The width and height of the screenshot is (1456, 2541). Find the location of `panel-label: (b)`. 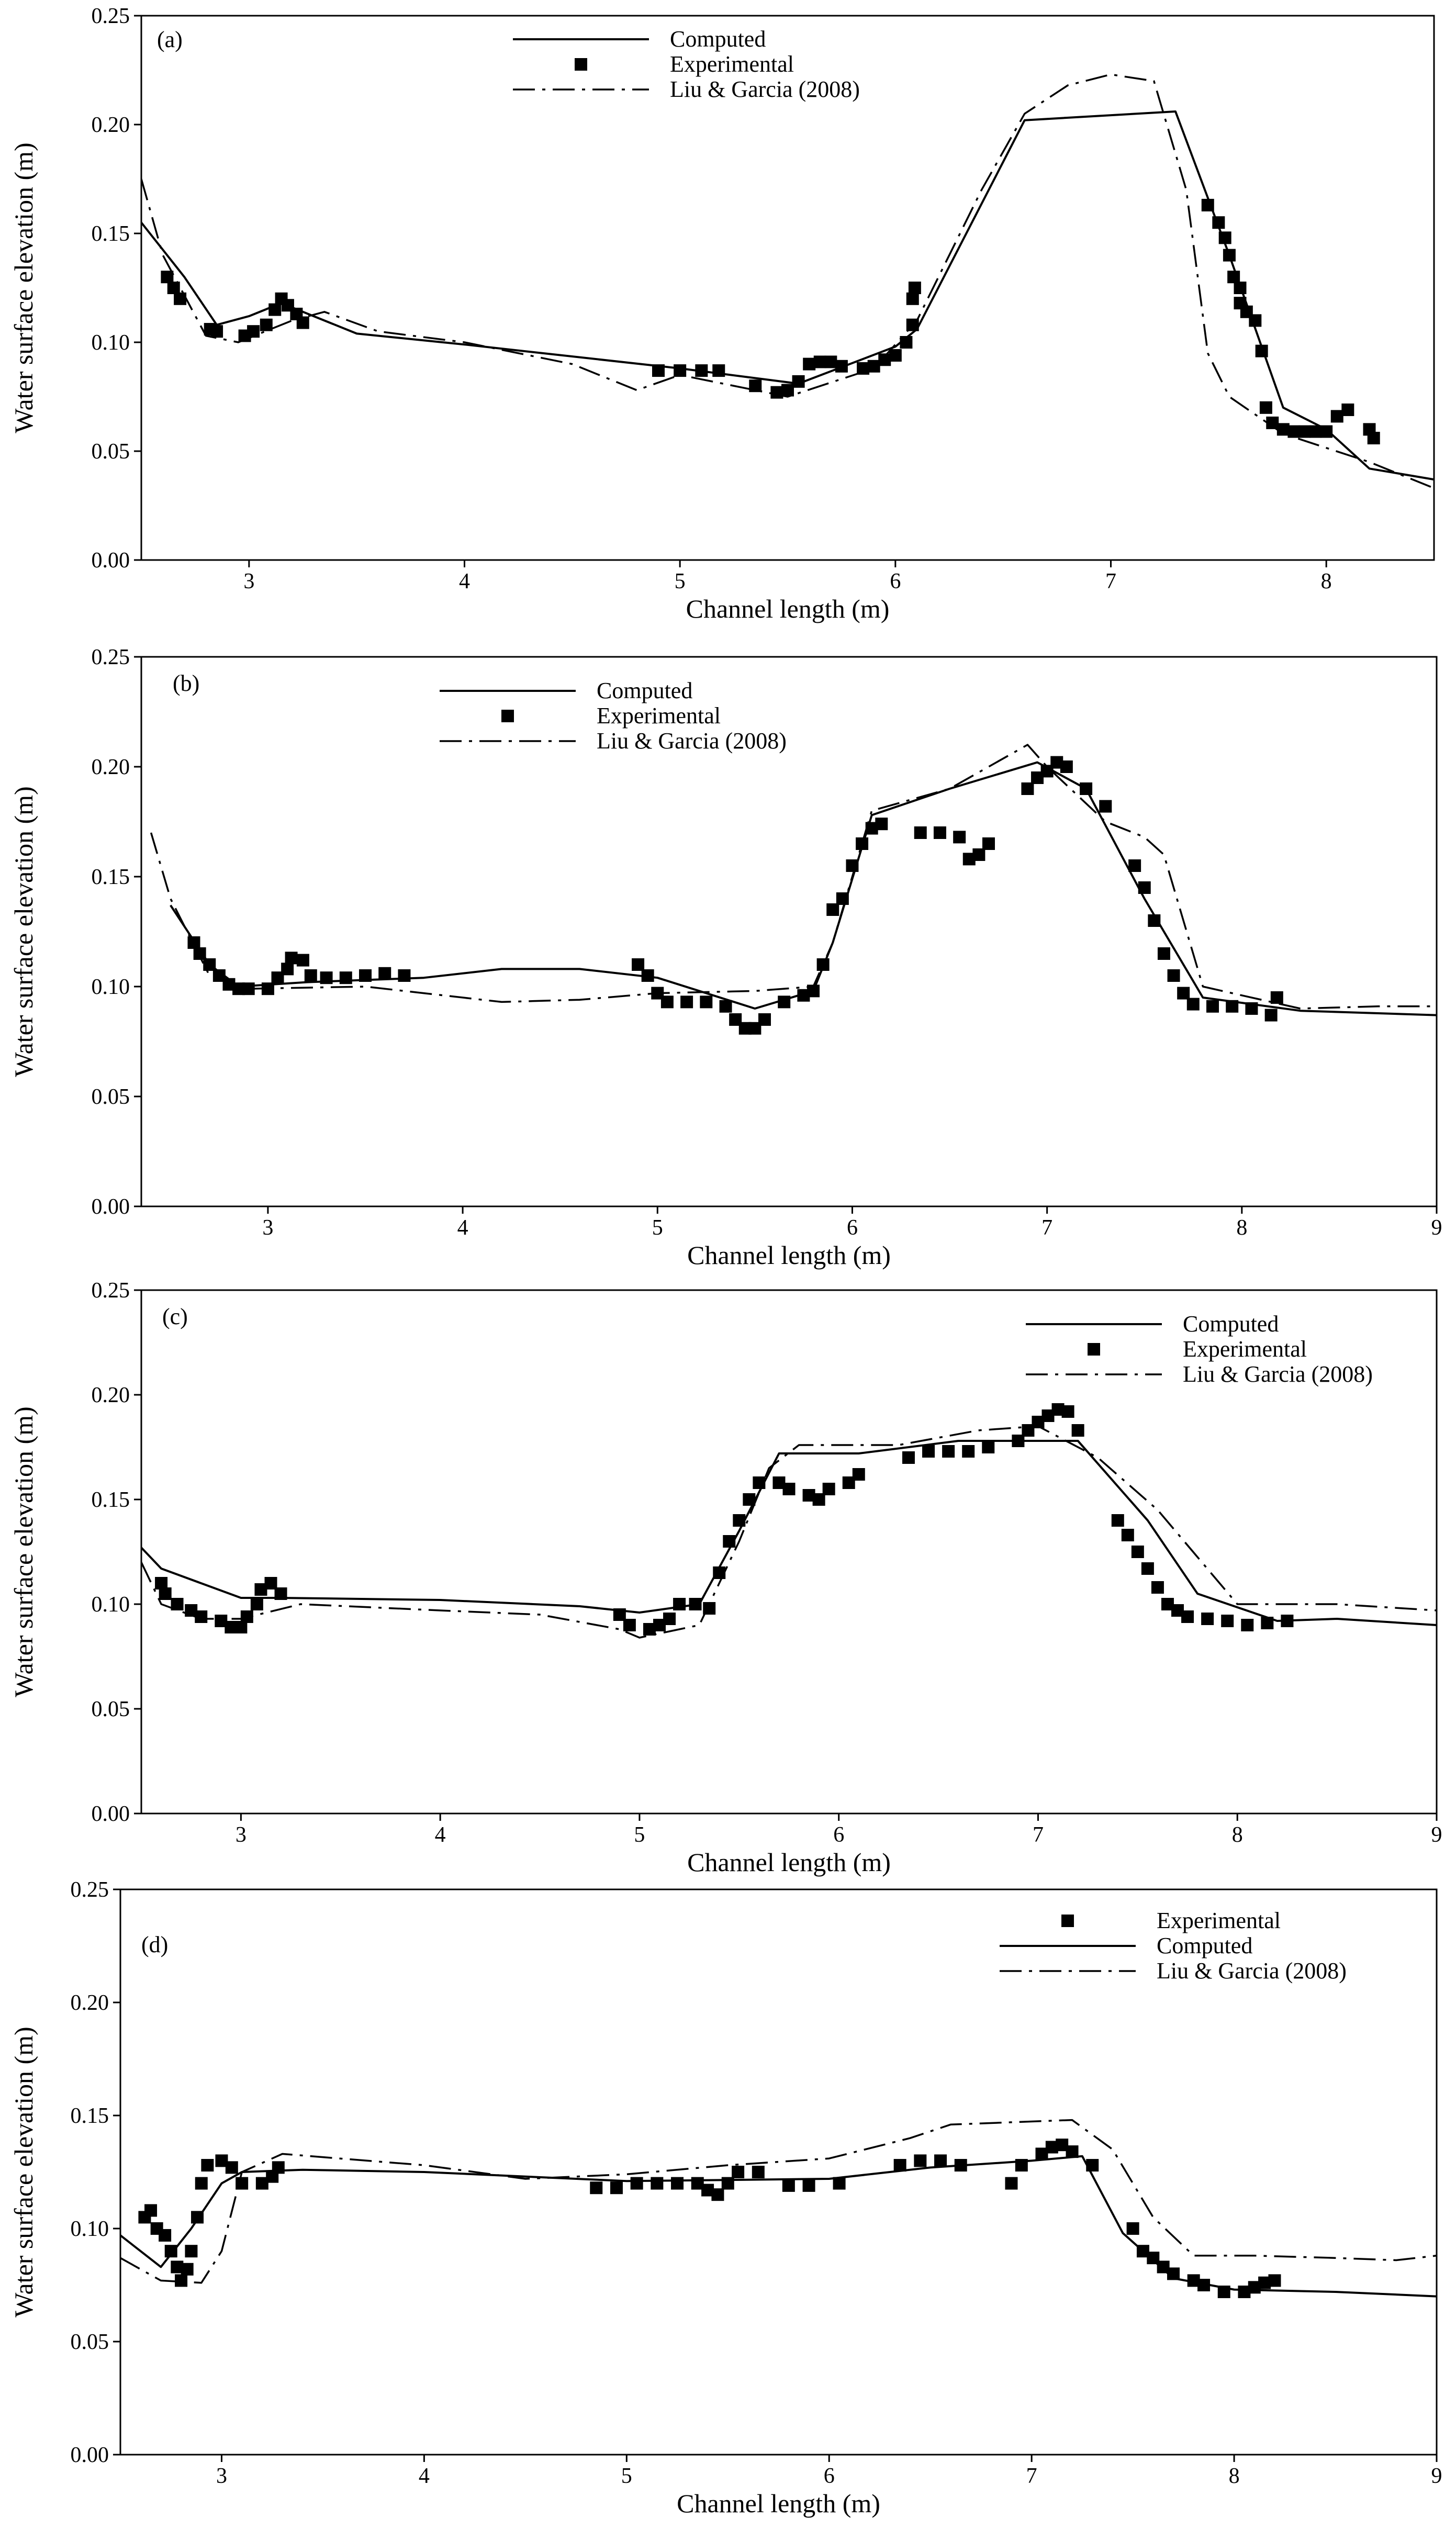

panel-label: (b) is located at coordinates (186, 683).